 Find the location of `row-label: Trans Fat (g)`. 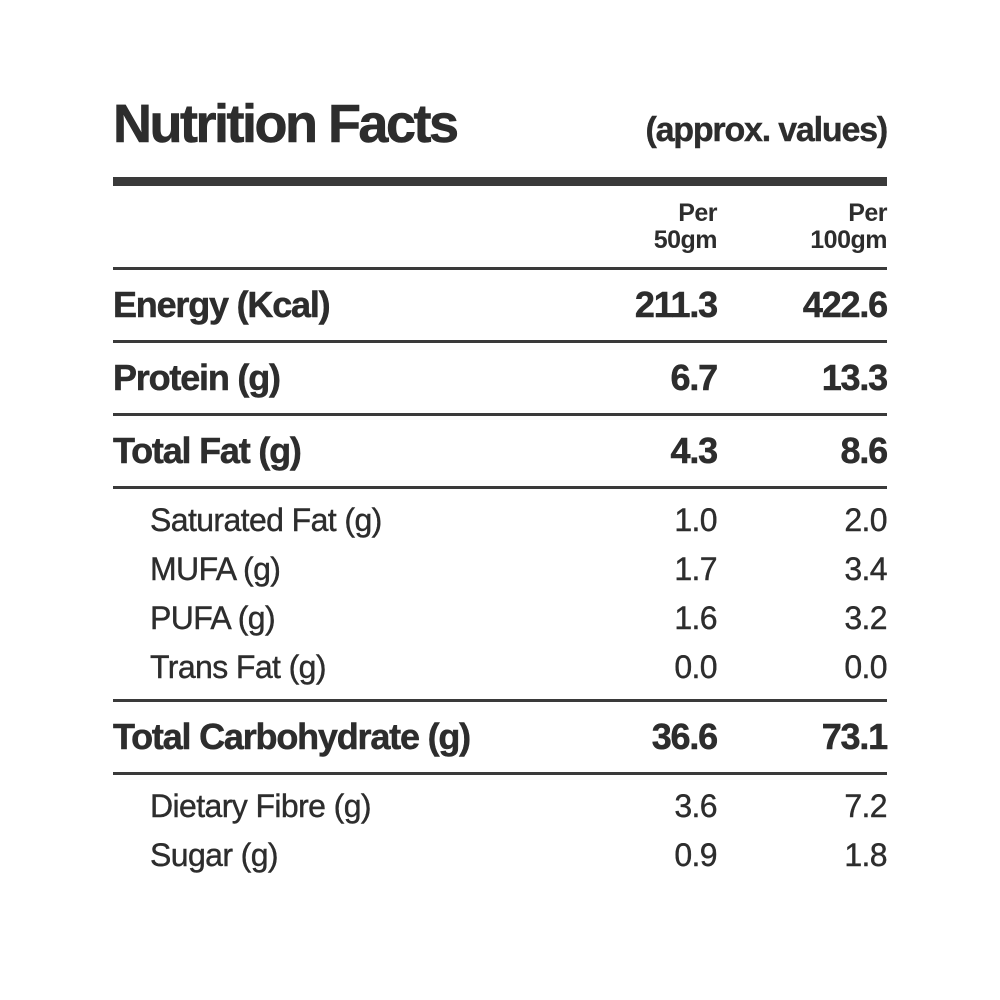

row-label: Trans Fat (g) is located at coordinates (238, 666).